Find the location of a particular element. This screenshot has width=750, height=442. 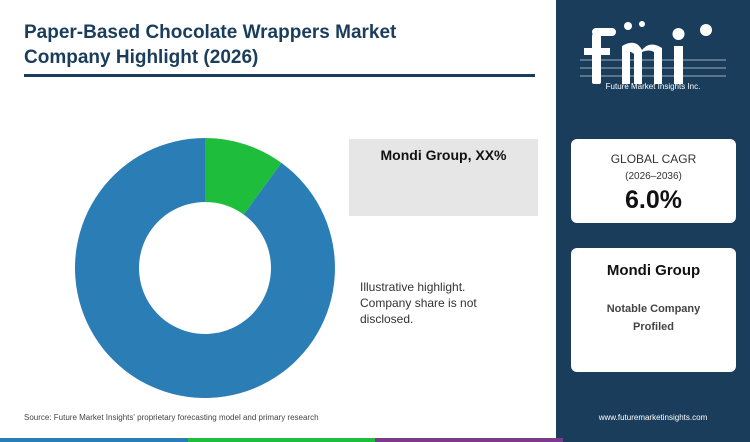

note-line-3: disclosed. is located at coordinates (387, 319).